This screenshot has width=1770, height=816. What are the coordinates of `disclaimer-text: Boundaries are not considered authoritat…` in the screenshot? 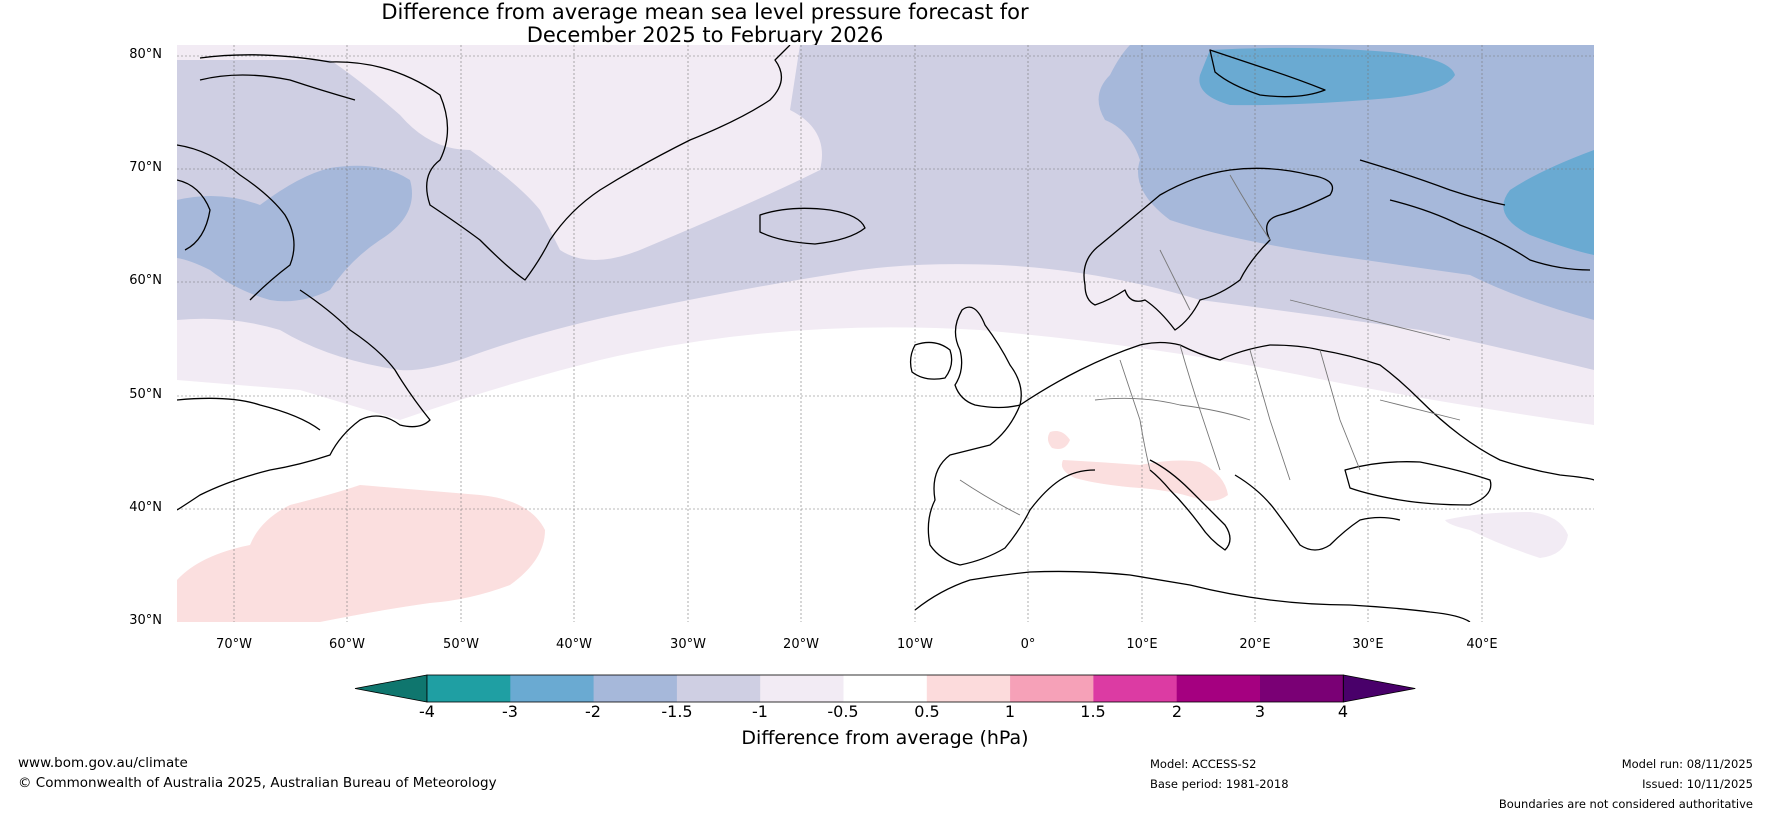 It's located at (1625, 804).